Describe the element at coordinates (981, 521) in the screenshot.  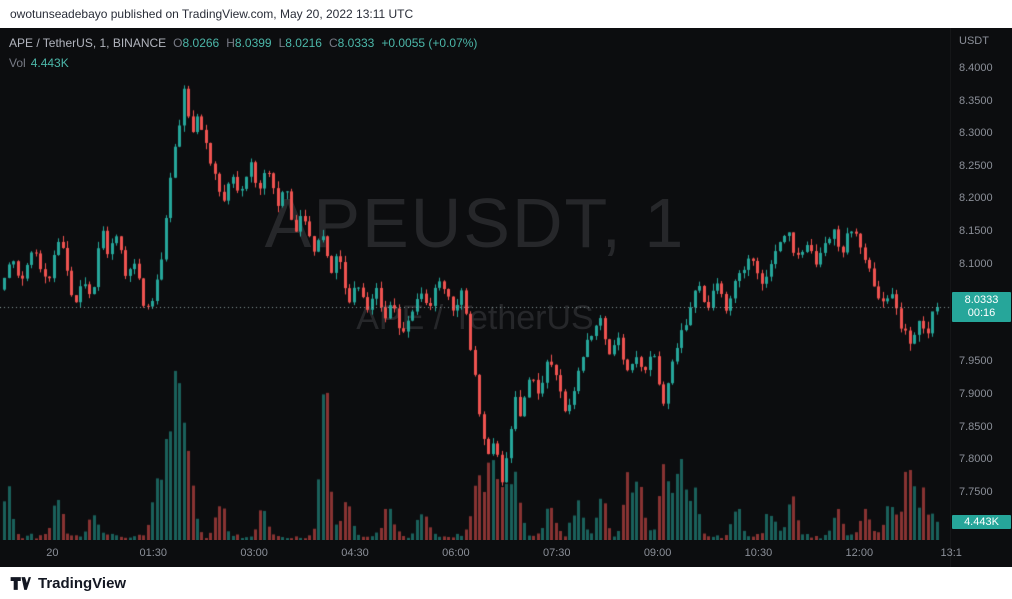
I see `last-volume-badge: 4.443K` at that location.